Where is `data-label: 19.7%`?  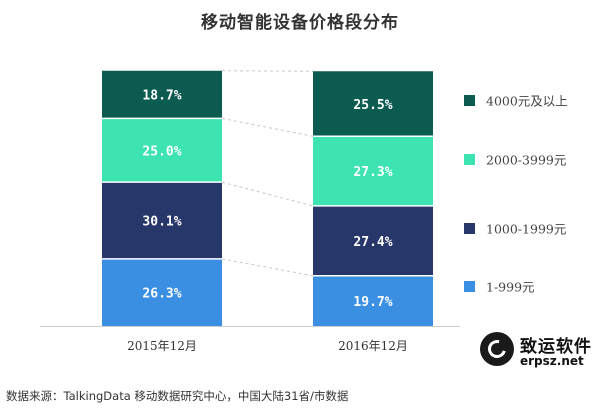 data-label: 19.7% is located at coordinates (372, 302).